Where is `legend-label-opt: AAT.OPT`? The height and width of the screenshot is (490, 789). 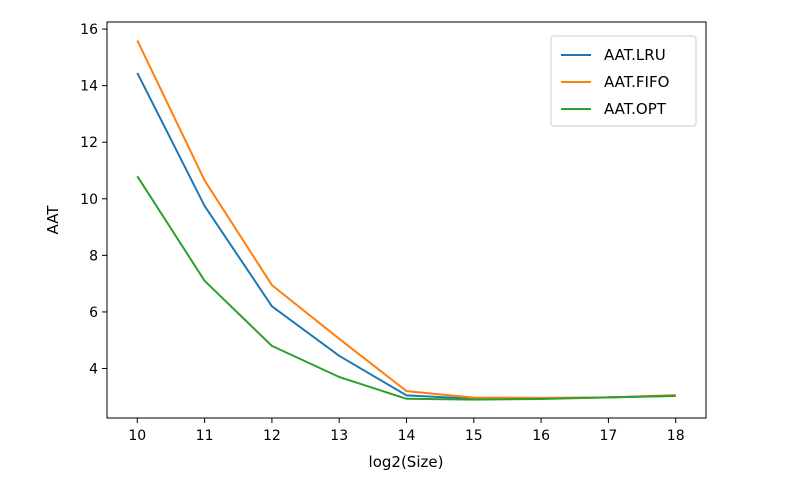
legend-label-opt: AAT.OPT is located at coordinates (635, 109).